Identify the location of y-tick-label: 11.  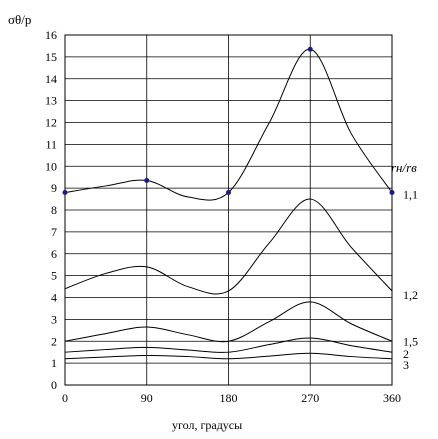
(51, 144).